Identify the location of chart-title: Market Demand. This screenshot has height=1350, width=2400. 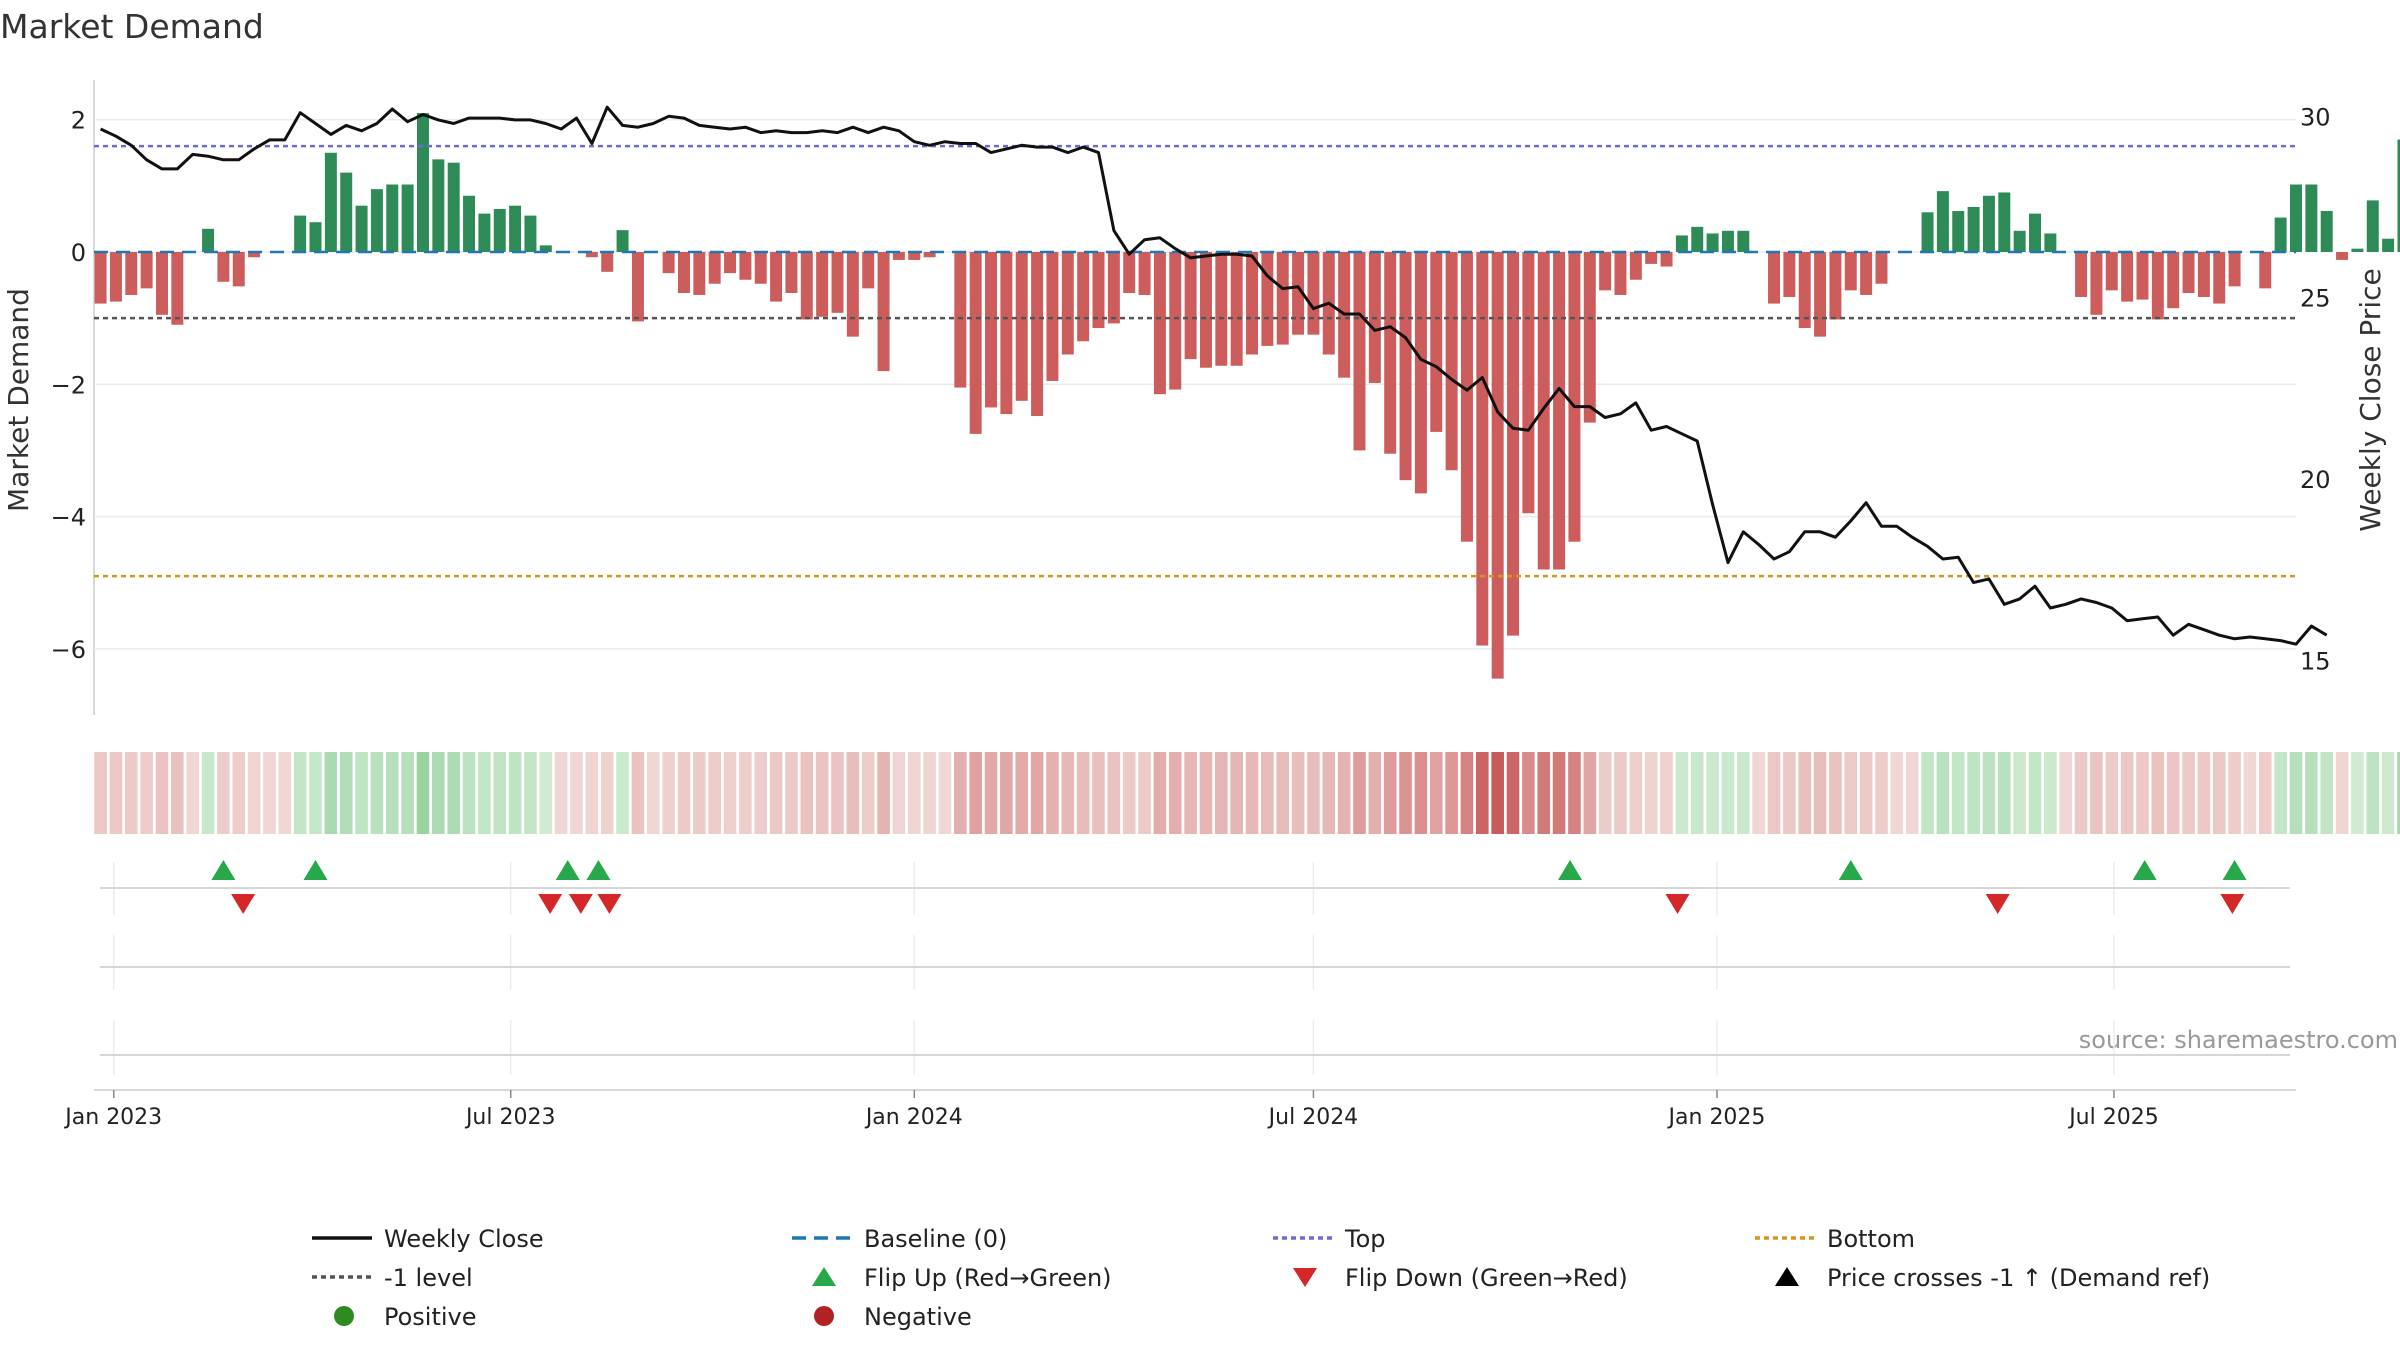
(132, 26).